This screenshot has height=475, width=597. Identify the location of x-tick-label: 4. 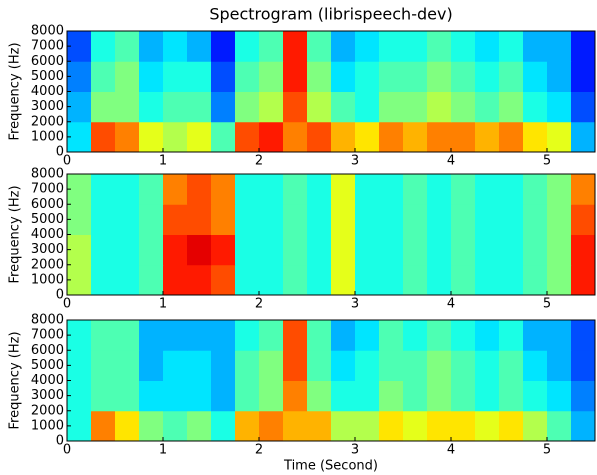
(451, 450).